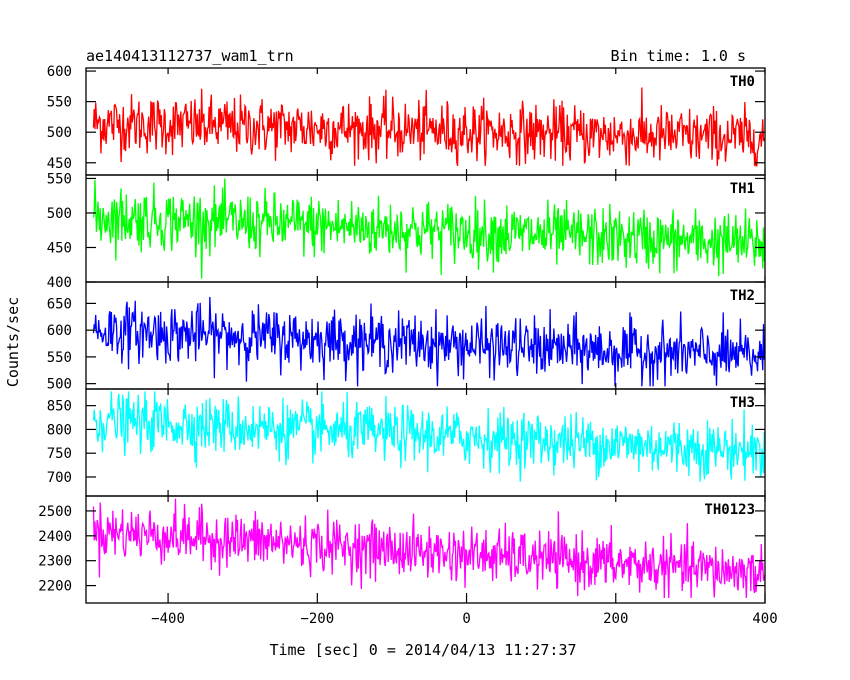 The height and width of the screenshot is (680, 850). Describe the element at coordinates (615, 619) in the screenshot. I see `x-tick-label: 200` at that location.